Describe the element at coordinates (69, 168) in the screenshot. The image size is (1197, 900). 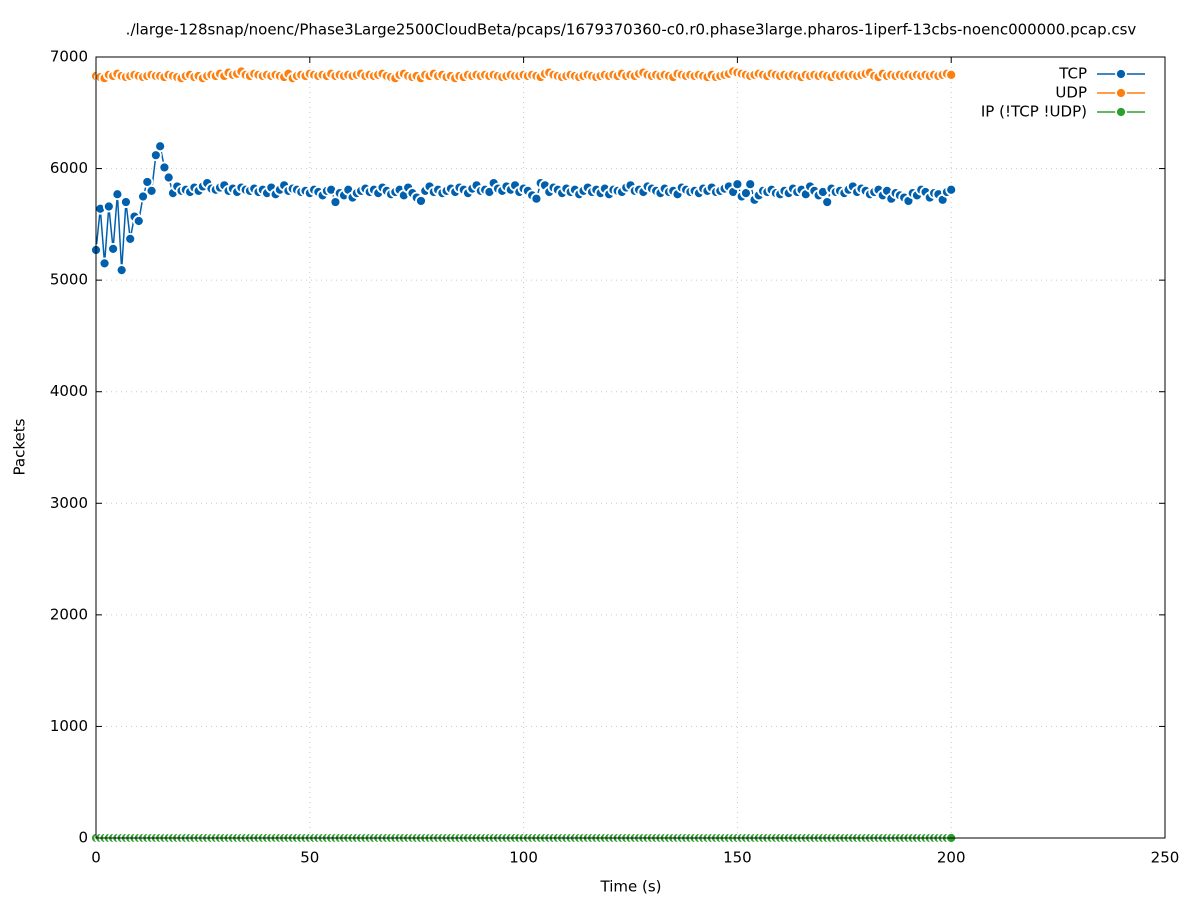
I see `y-tick-label: 6000` at that location.